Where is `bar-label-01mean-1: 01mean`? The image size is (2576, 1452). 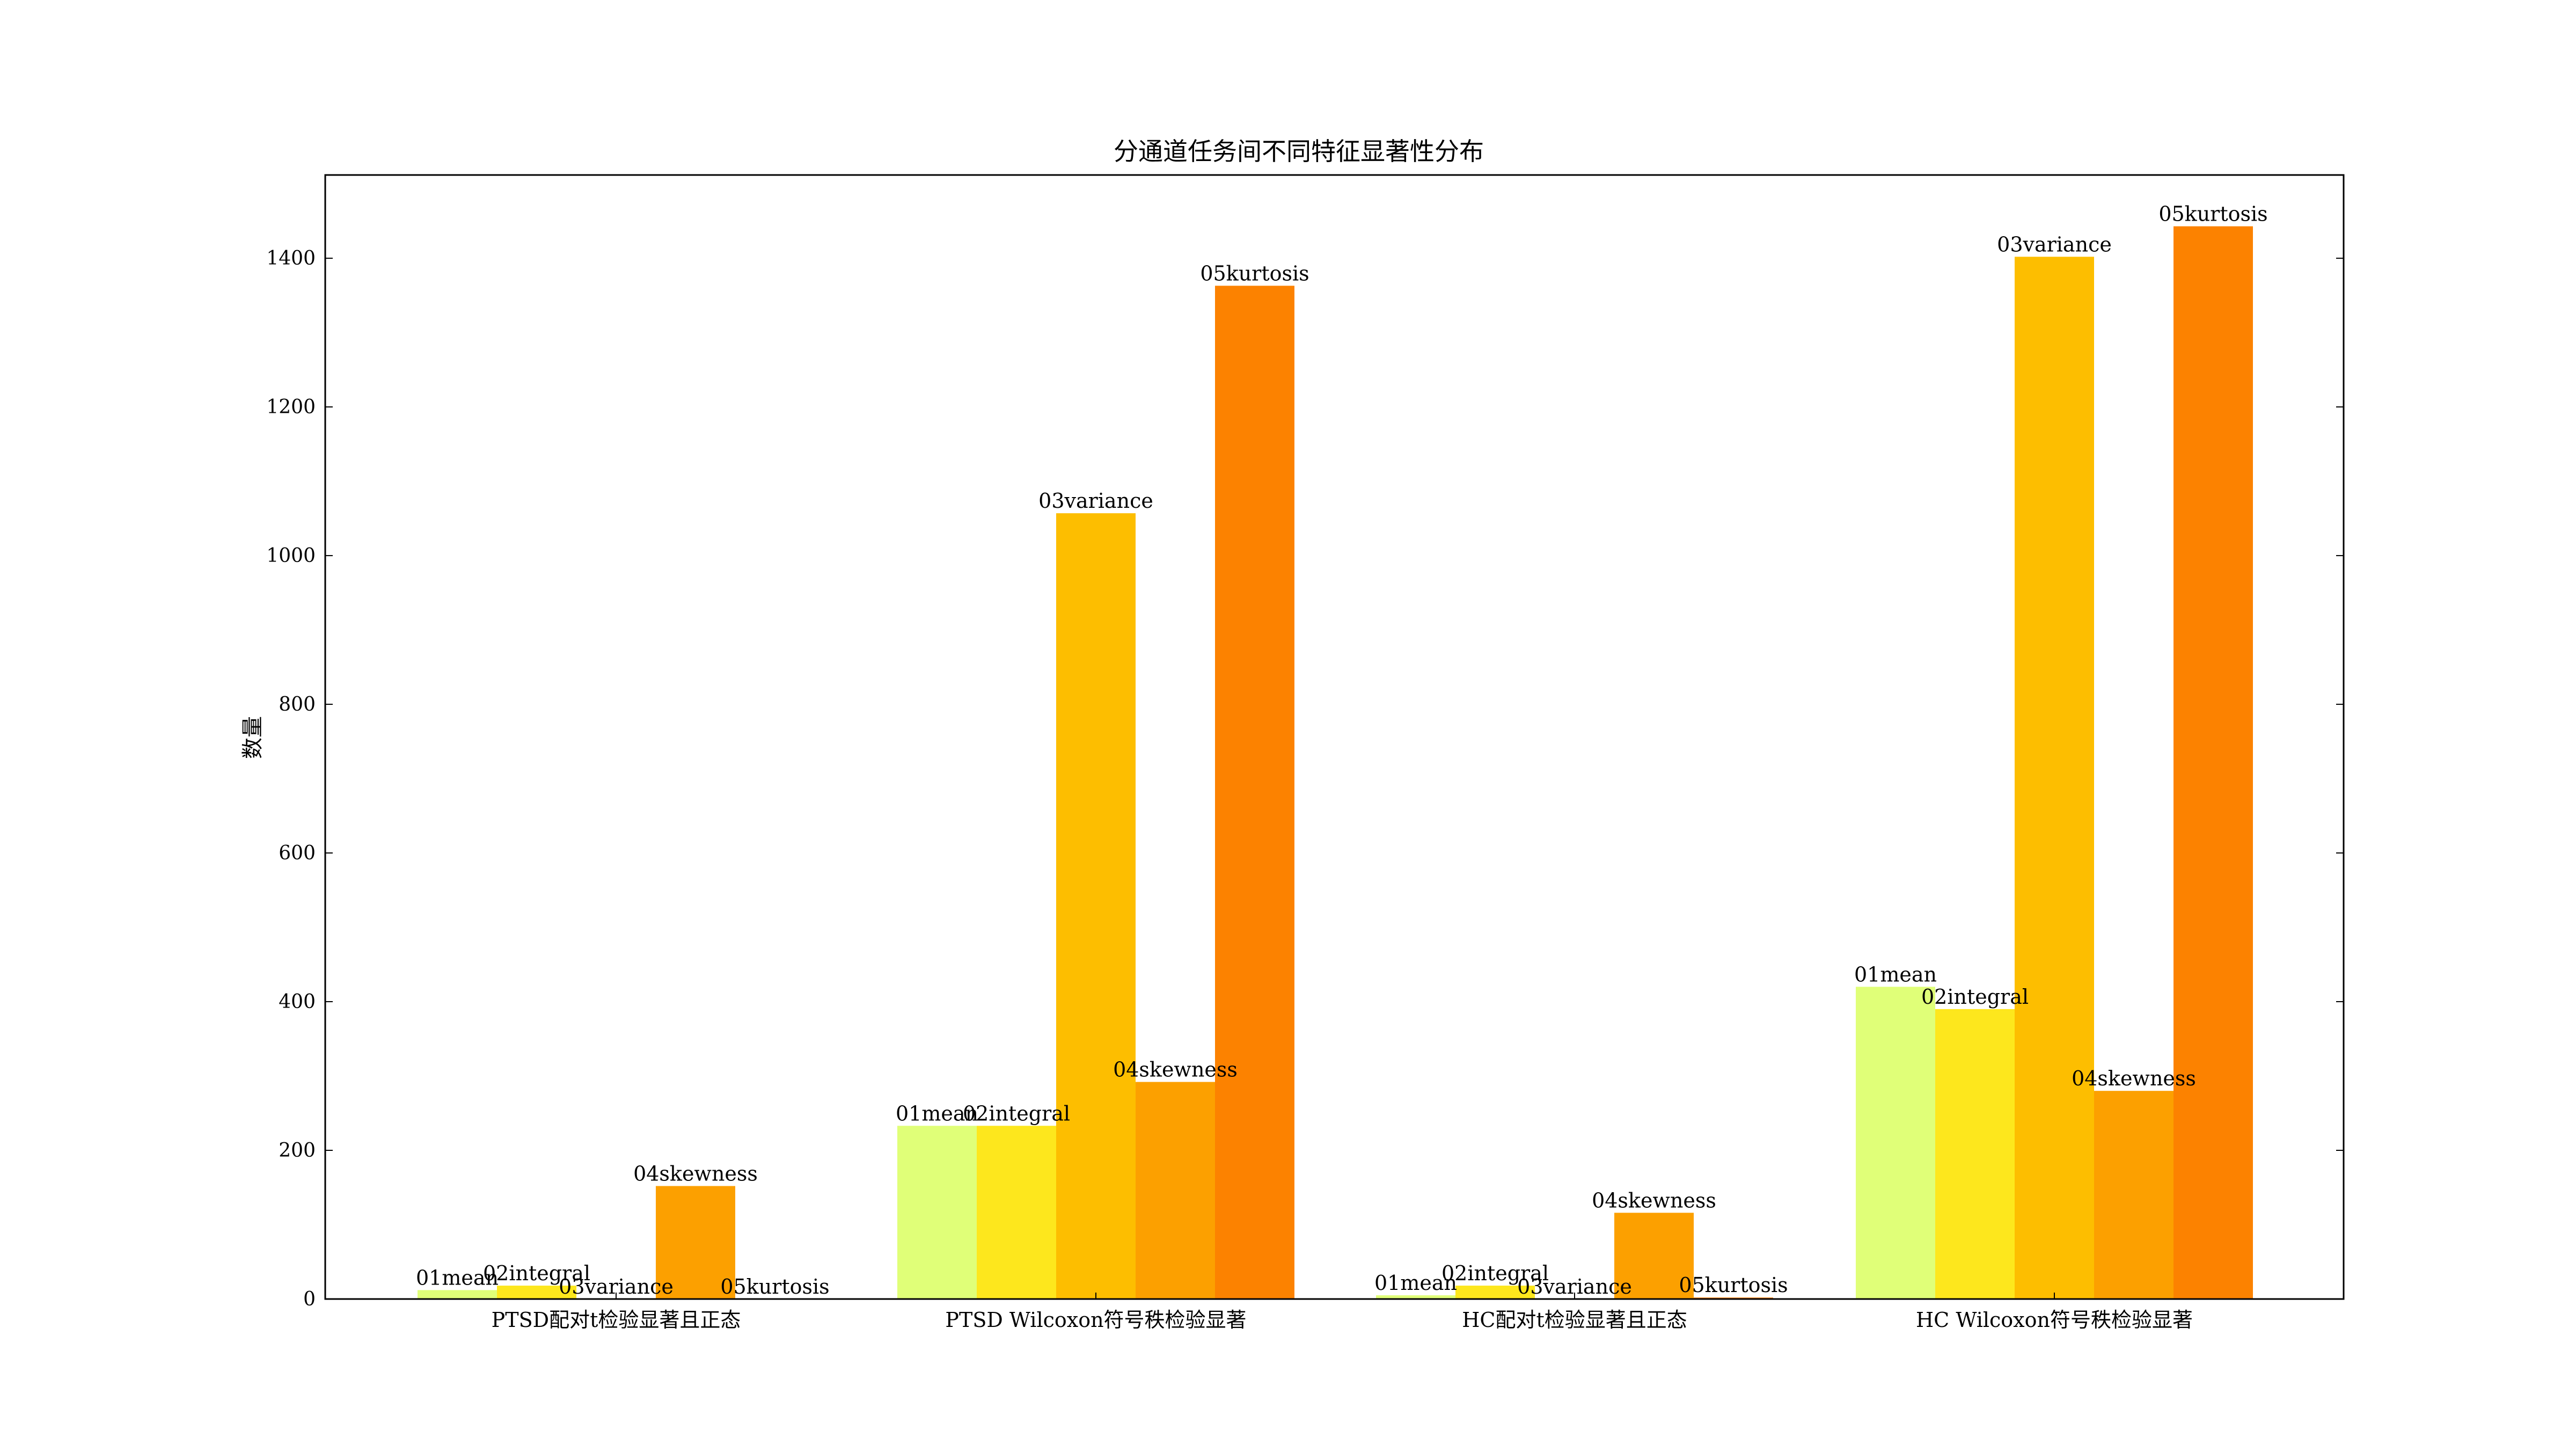
bar-label-01mean-1: 01mean is located at coordinates (937, 1113).